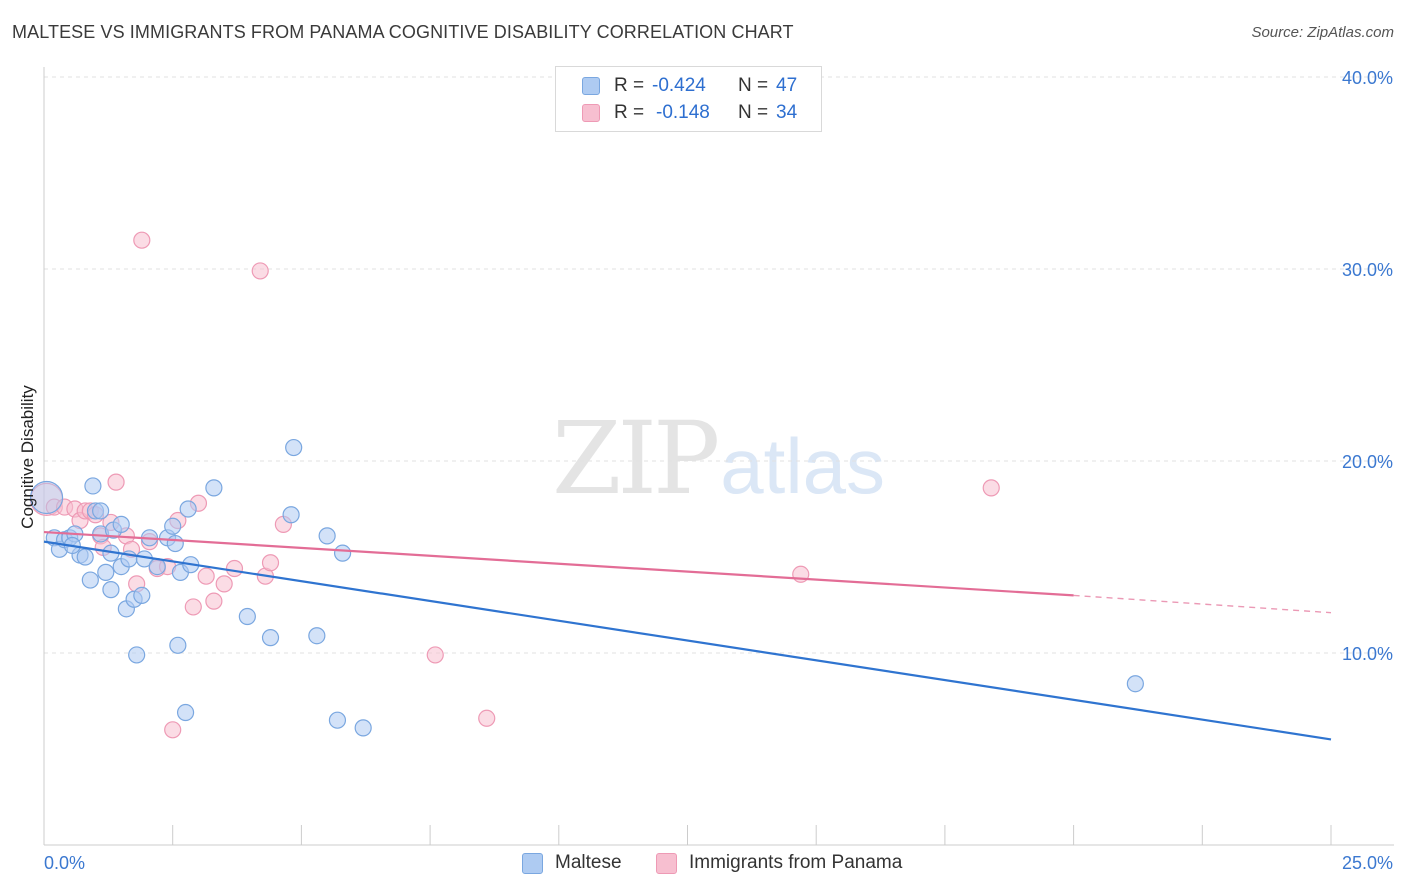  What do you see at coordinates (679, 85) in the screenshot?
I see `r-value: -0.424` at bounding box center [679, 85].